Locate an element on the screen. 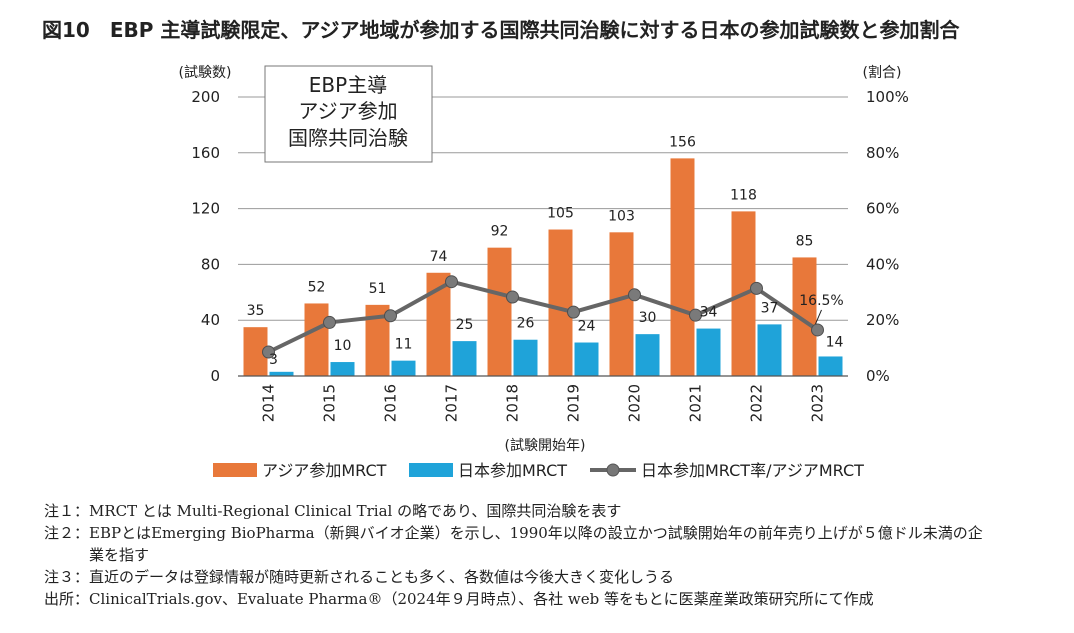 The width and height of the screenshot is (1074, 633). note-label: 注１： is located at coordinates (67, 511).